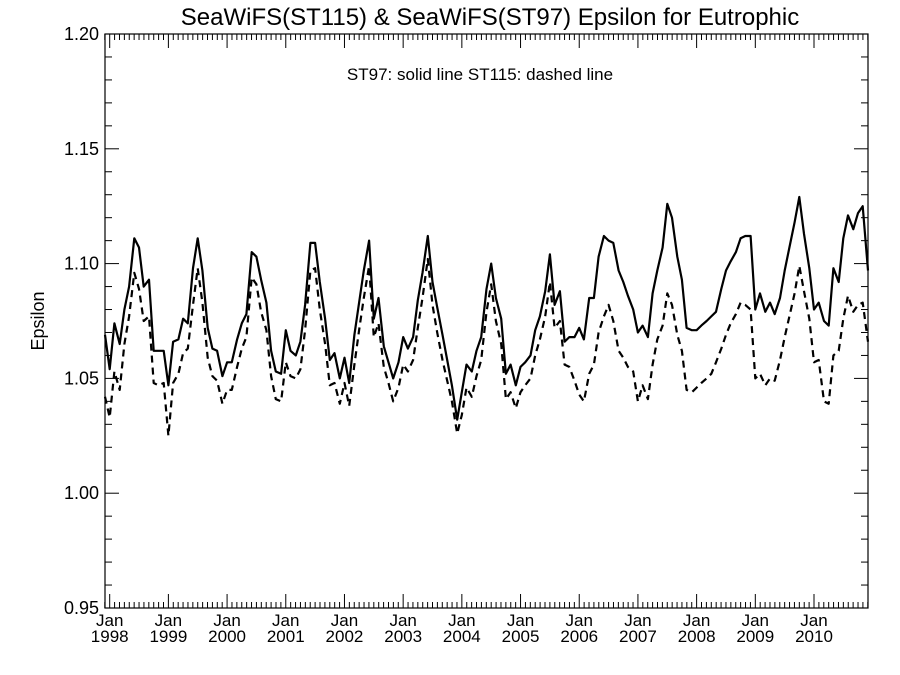 The width and height of the screenshot is (900, 675). What do you see at coordinates (168, 636) in the screenshot?
I see `x-tick-label-year: 1999` at bounding box center [168, 636].